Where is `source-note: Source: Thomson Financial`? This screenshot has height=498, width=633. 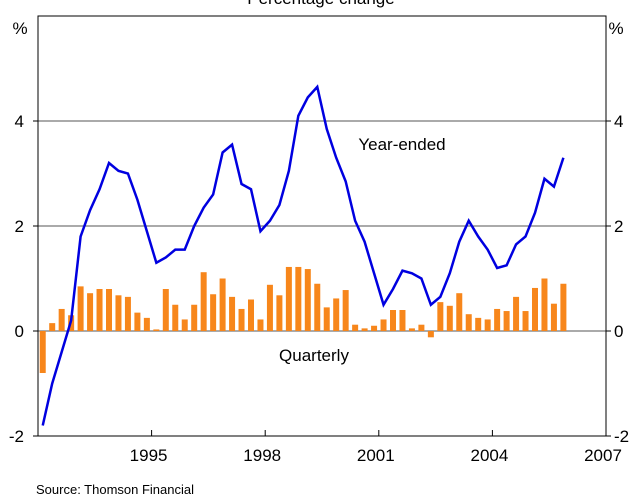 source-note: Source: Thomson Financial is located at coordinates (115, 489).